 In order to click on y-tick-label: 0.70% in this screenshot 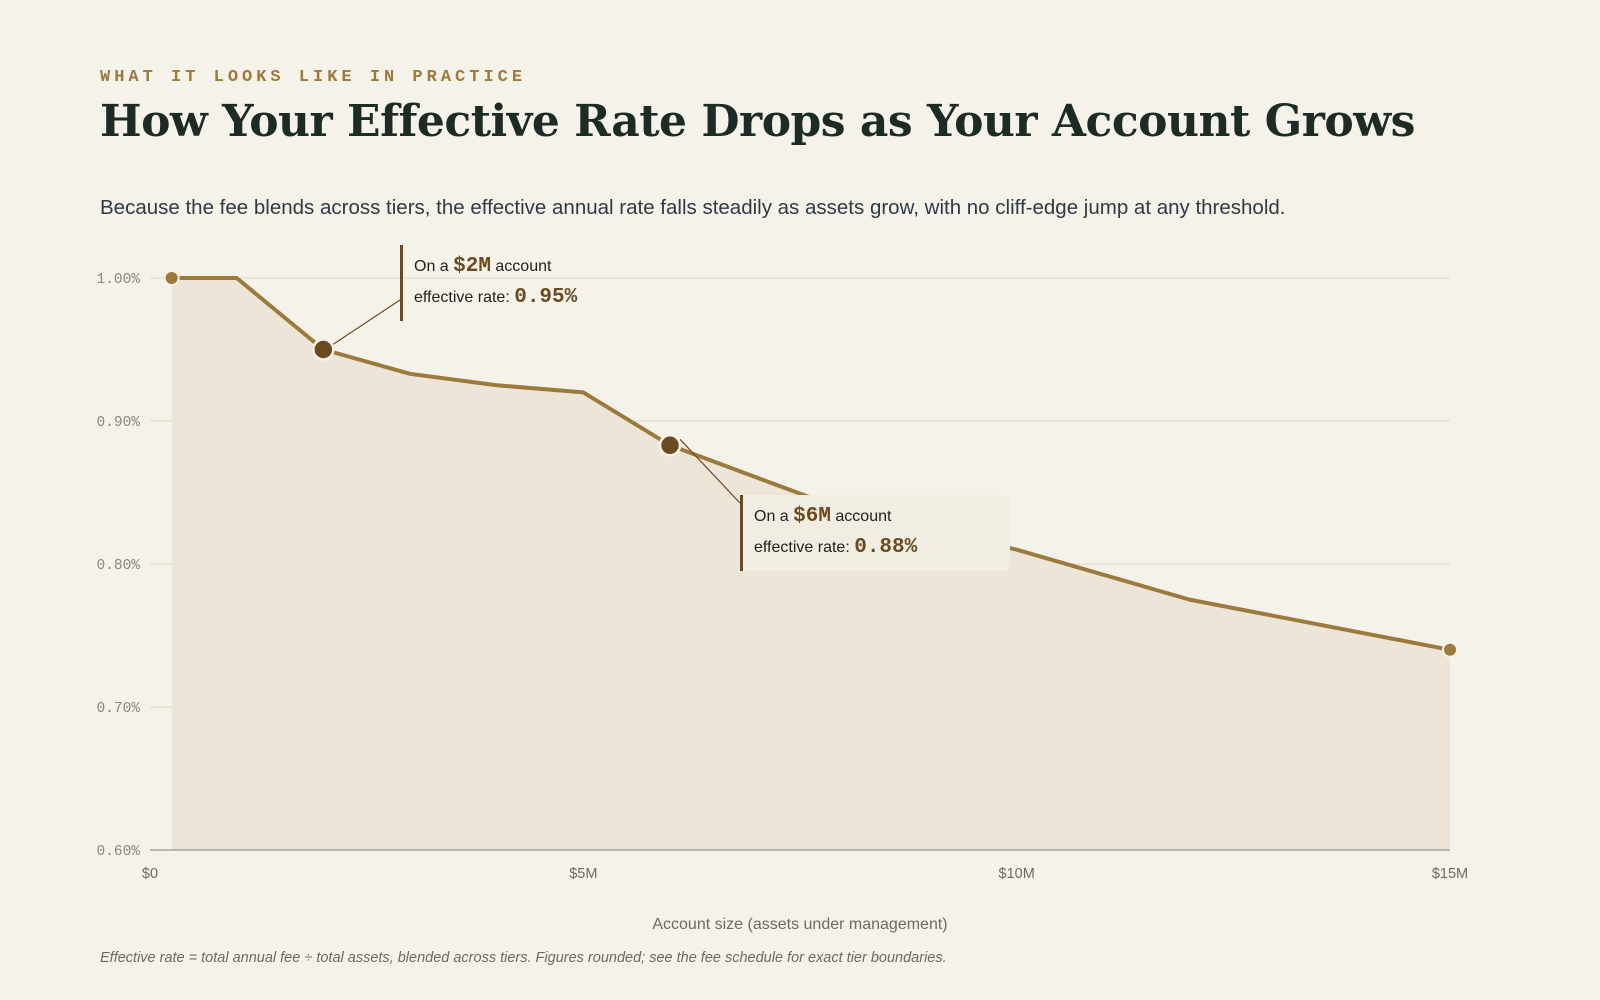, I will do `click(118, 709)`.